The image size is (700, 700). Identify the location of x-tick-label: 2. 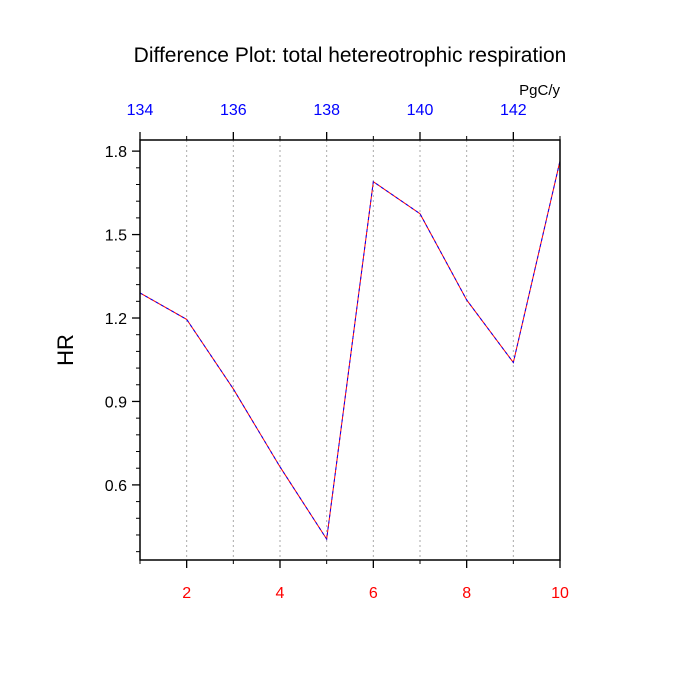
(186, 593).